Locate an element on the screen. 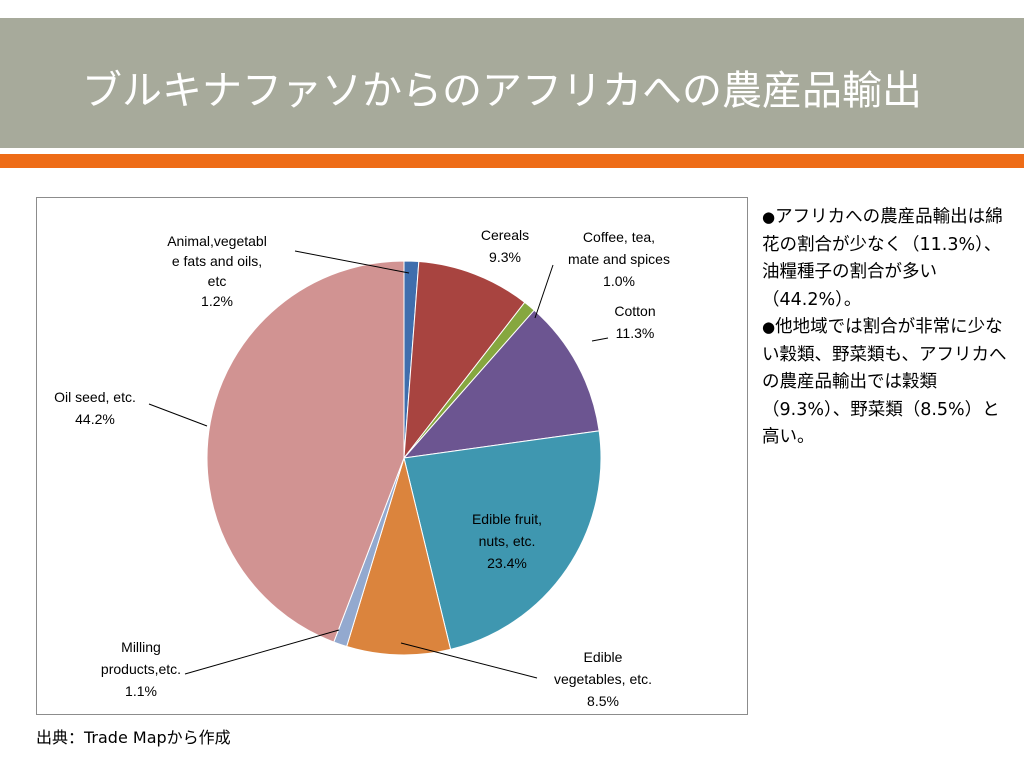 The width and height of the screenshot is (1024, 768). slice-label-line: nuts, etc. is located at coordinates (507, 541).